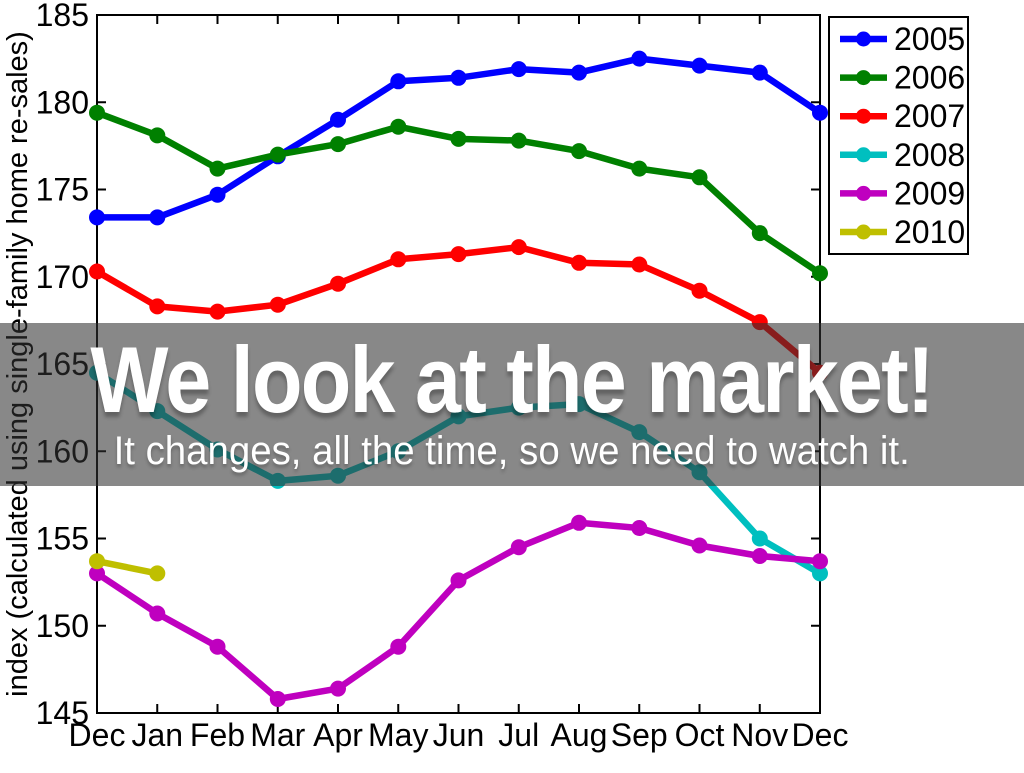 The image size is (1024, 773). I want to click on series-2010, so click(127, 567).